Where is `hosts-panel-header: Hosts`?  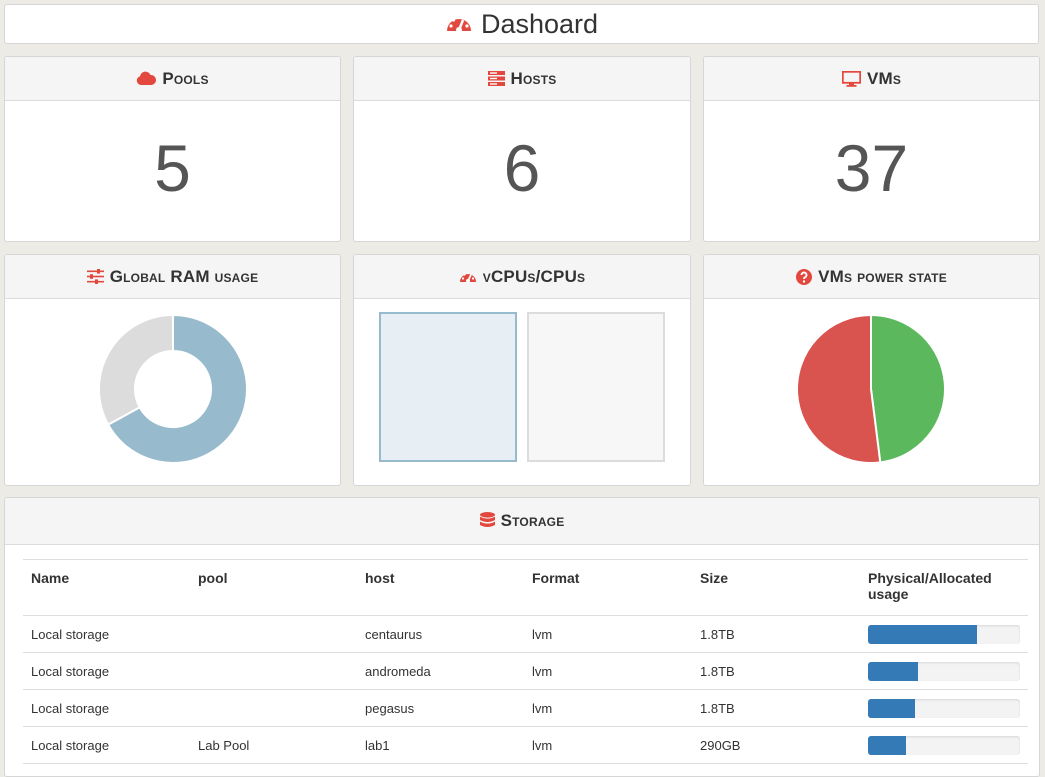
hosts-panel-header: Hosts is located at coordinates (522, 79).